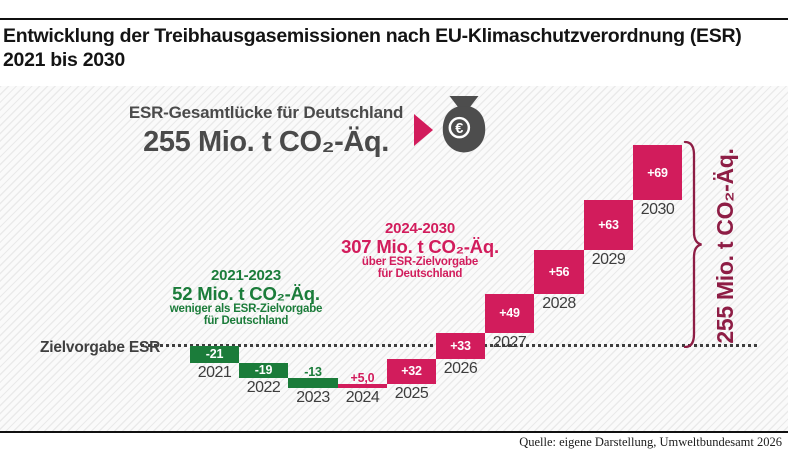 The width and height of the screenshot is (788, 452). Describe the element at coordinates (313, 397) in the screenshot. I see `year-label-2023: 2023` at that location.